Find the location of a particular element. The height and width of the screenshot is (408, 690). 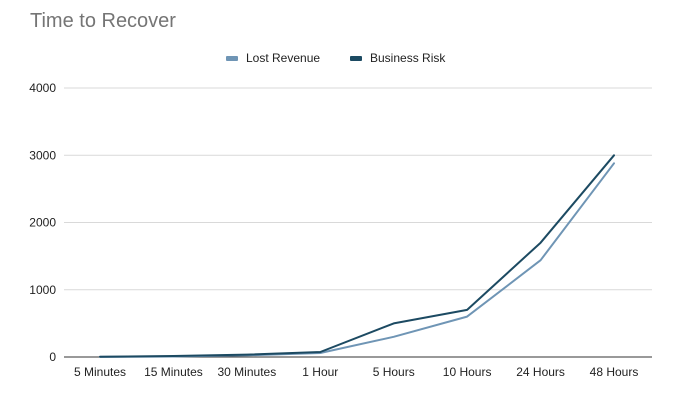

legend-item-business-risk: Business Risk is located at coordinates (397, 58).